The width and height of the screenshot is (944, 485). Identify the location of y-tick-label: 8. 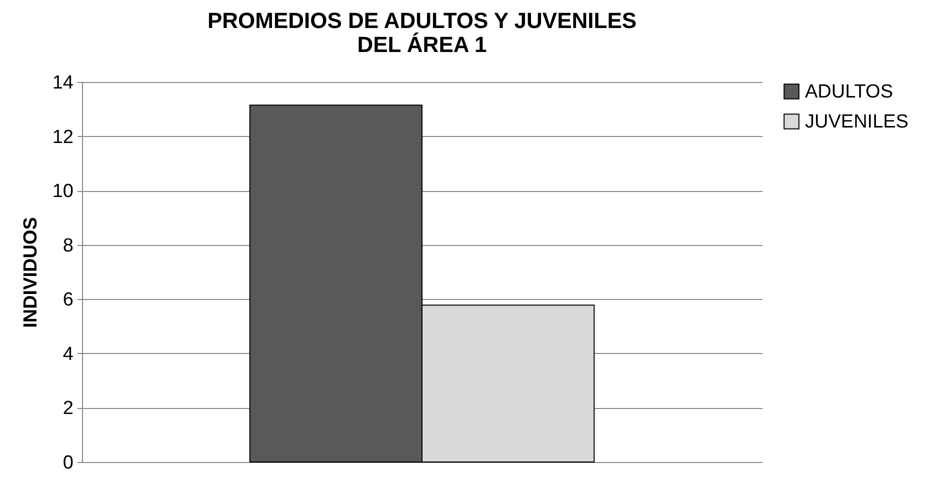
(68, 245).